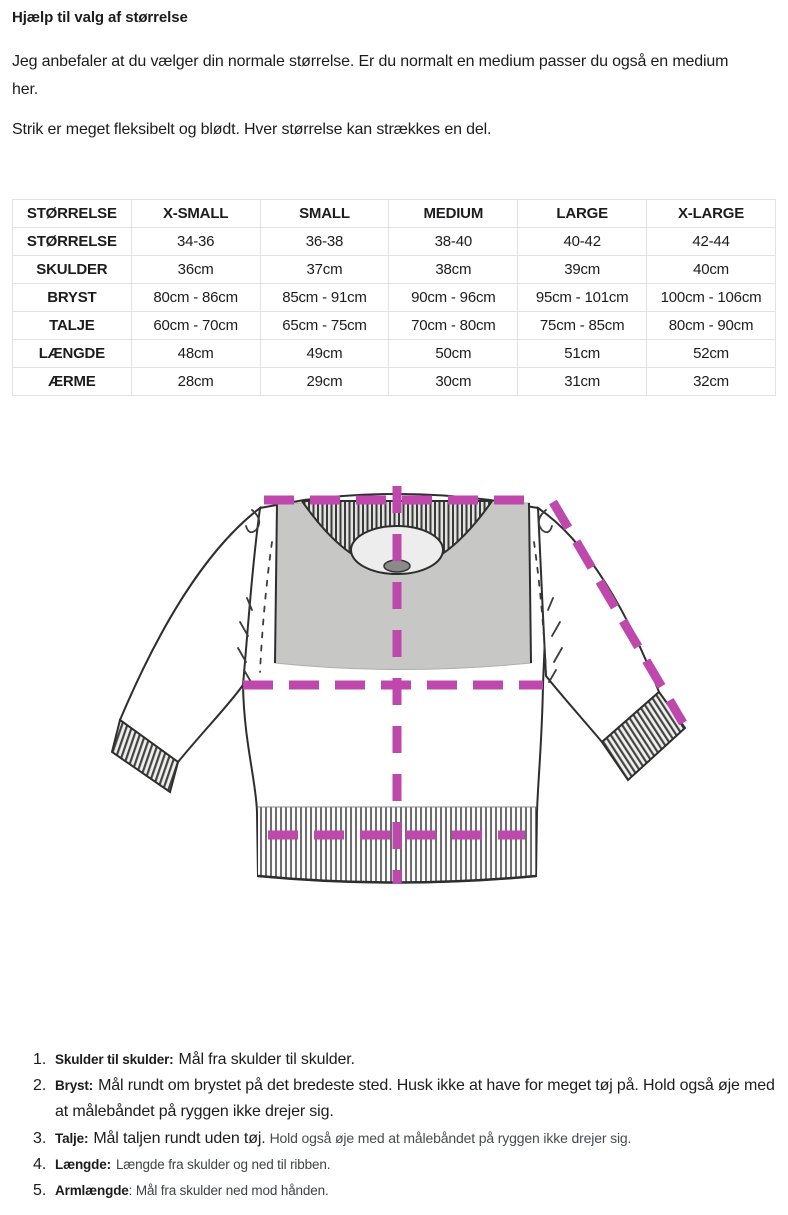  I want to click on list-number: 2., so click(40, 1085).